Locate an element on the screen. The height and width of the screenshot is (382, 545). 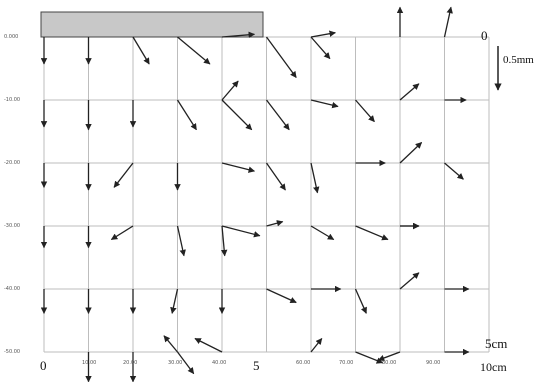
x-tick-label: 20.00 is located at coordinates (130, 363).